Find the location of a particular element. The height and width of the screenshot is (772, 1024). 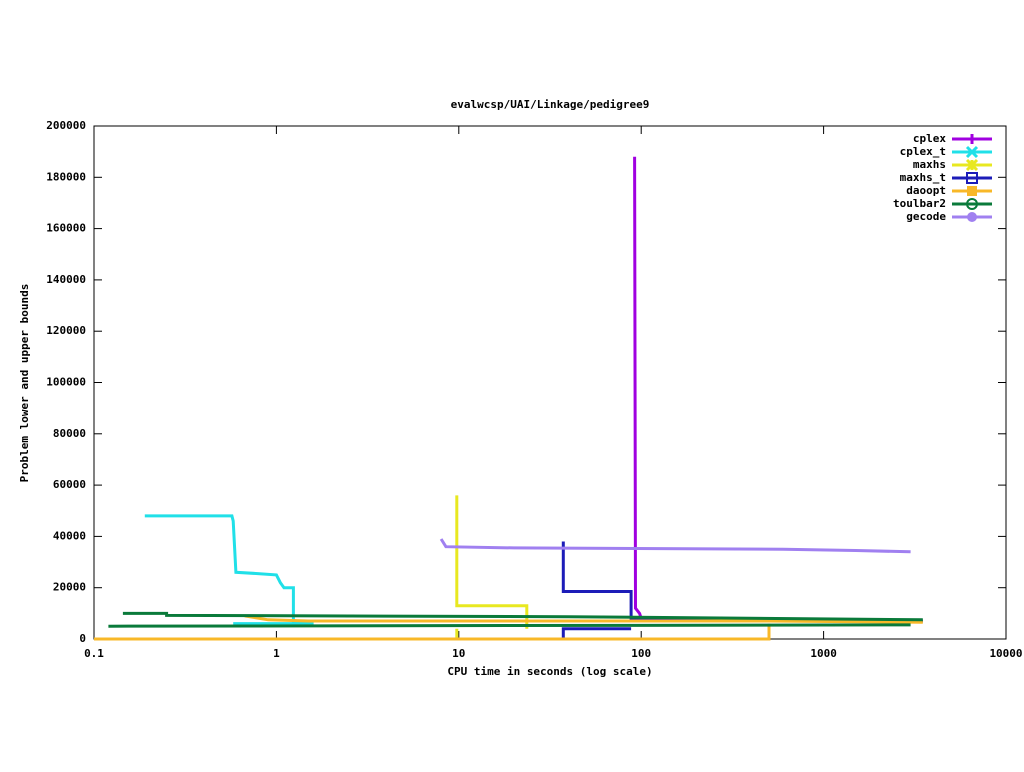

legend-label: maxhs_t is located at coordinates (923, 177).